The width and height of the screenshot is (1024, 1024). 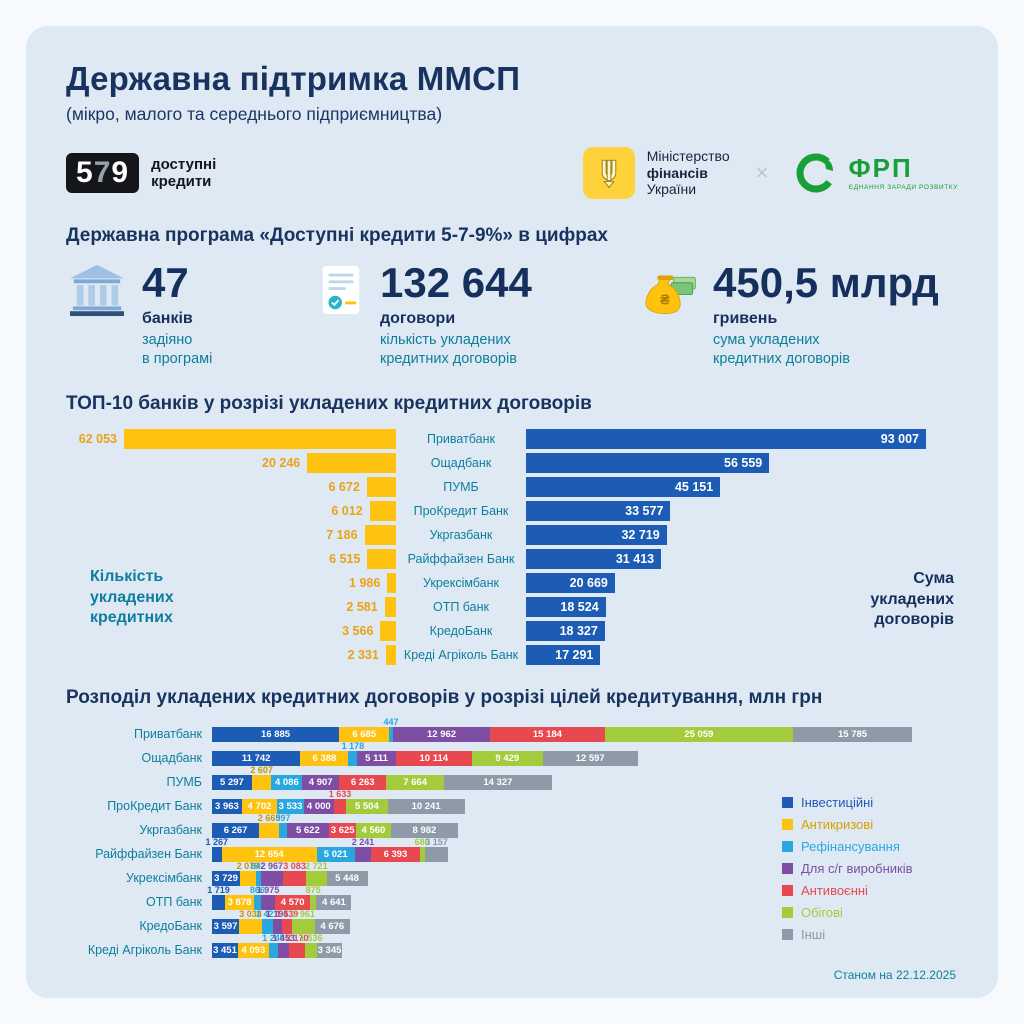 I want to click on count-side: 20 246, so click(x=231, y=462).